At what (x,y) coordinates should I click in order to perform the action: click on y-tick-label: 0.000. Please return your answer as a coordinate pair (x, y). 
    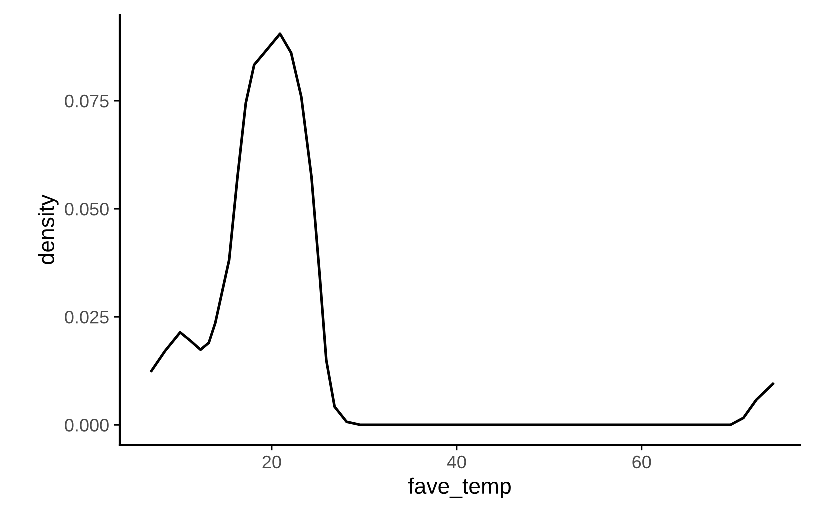
    Looking at the image, I should click on (87, 425).